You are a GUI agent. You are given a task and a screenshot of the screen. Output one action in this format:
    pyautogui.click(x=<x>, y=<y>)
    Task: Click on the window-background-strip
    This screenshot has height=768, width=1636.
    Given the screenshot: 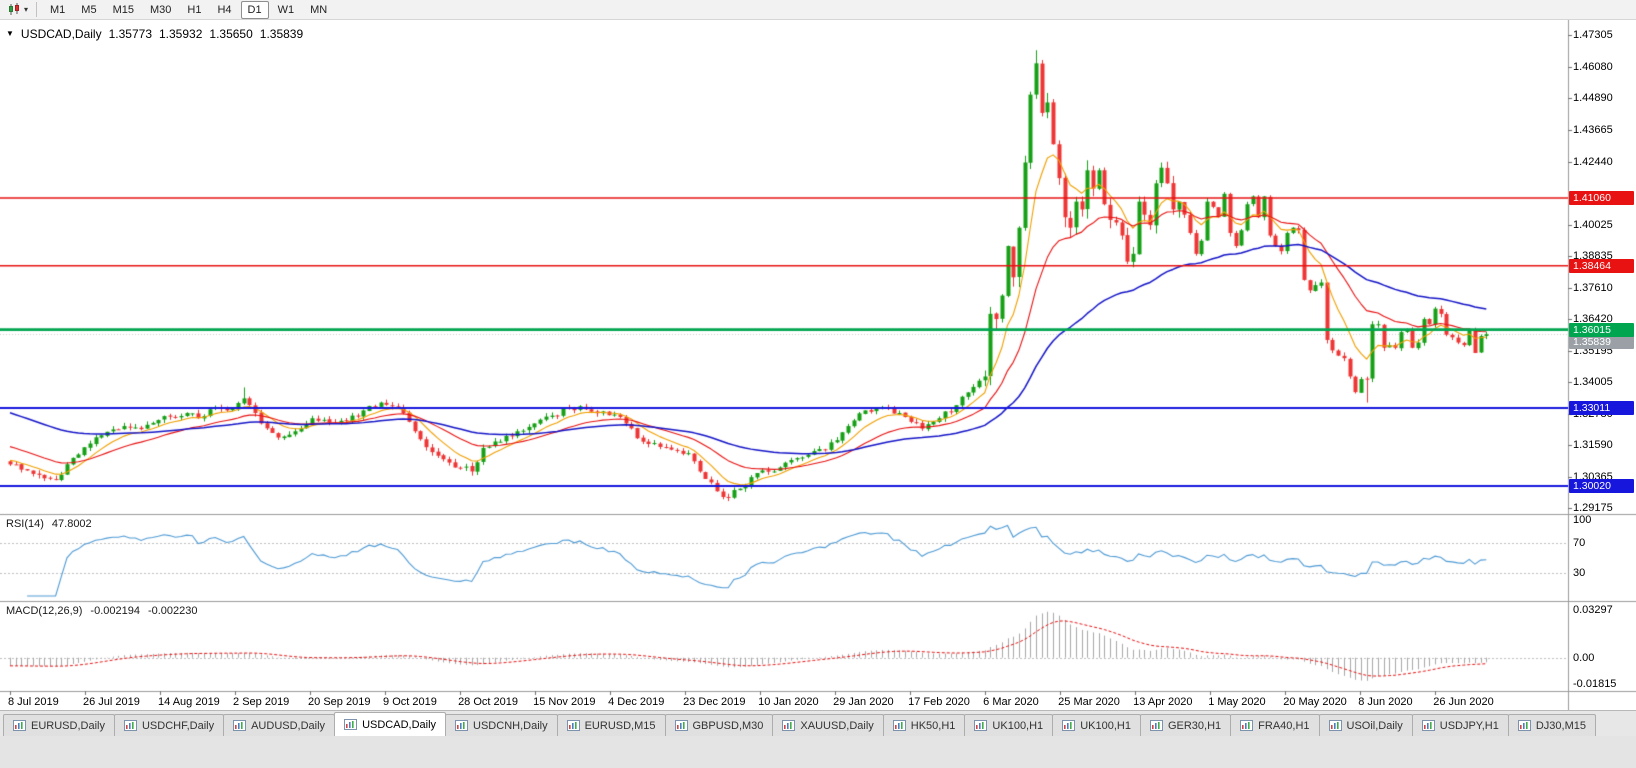 What is the action you would take?
    pyautogui.click(x=818, y=752)
    